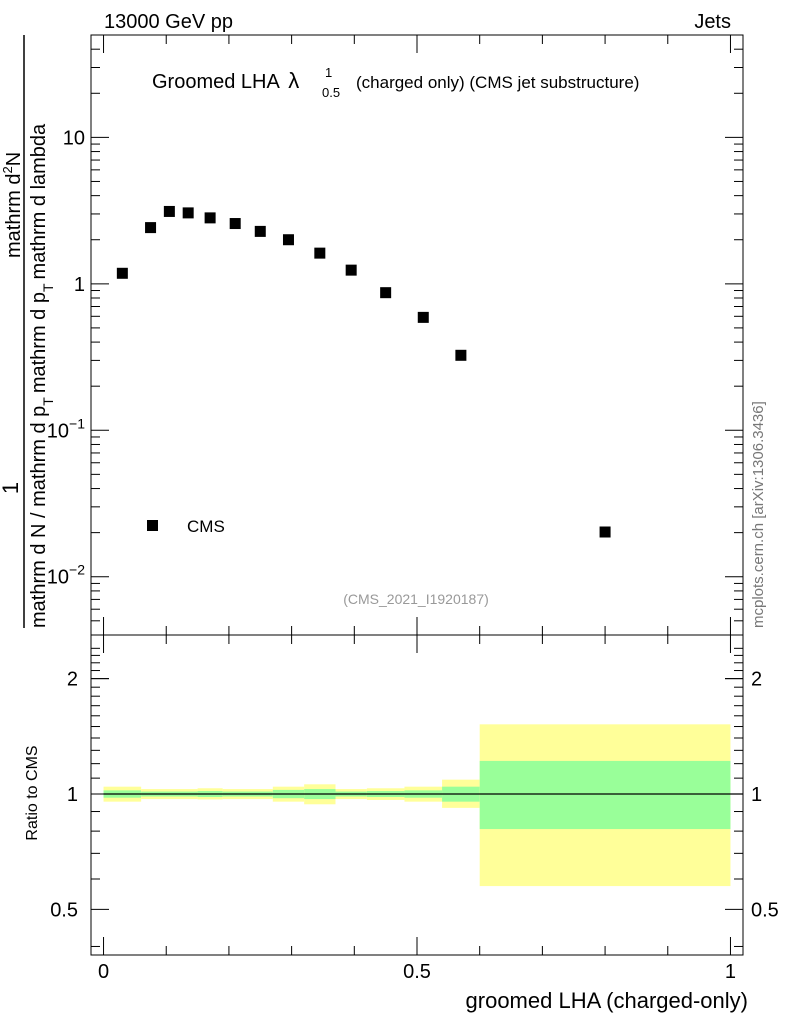 This screenshot has width=786, height=1024. What do you see at coordinates (72, 680) in the screenshot?
I see `ratio-ytick-label-left: 2` at bounding box center [72, 680].